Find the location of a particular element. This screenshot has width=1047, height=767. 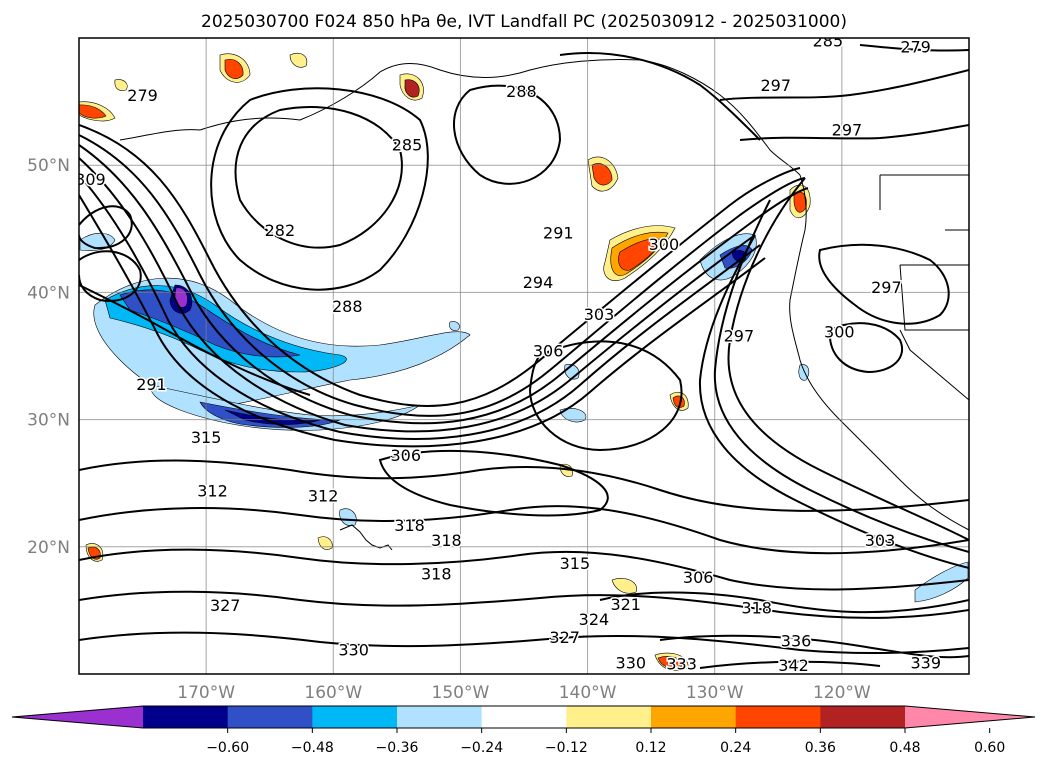

colorbar-tick-label: 0.36 is located at coordinates (820, 748).